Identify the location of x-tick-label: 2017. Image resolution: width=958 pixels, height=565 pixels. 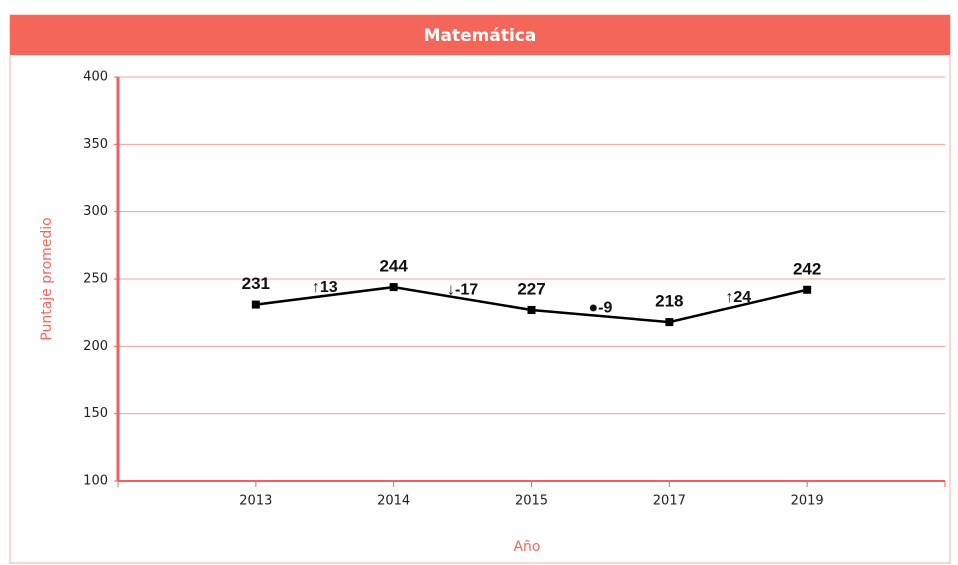
(669, 501).